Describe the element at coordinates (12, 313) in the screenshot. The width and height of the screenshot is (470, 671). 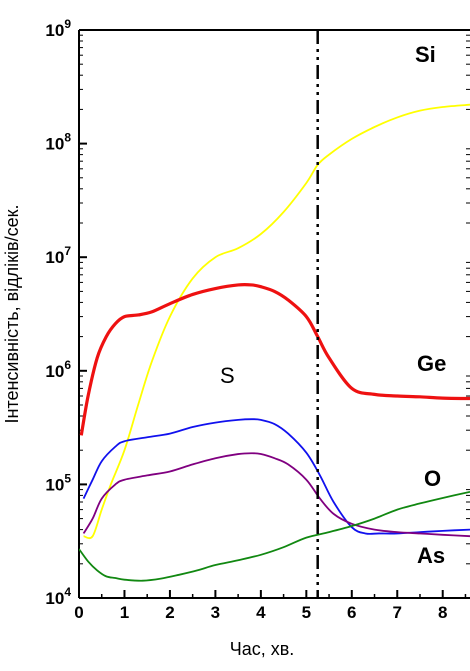
I see `y-axis-title: Інтенсивність, відліків/сек.` at that location.